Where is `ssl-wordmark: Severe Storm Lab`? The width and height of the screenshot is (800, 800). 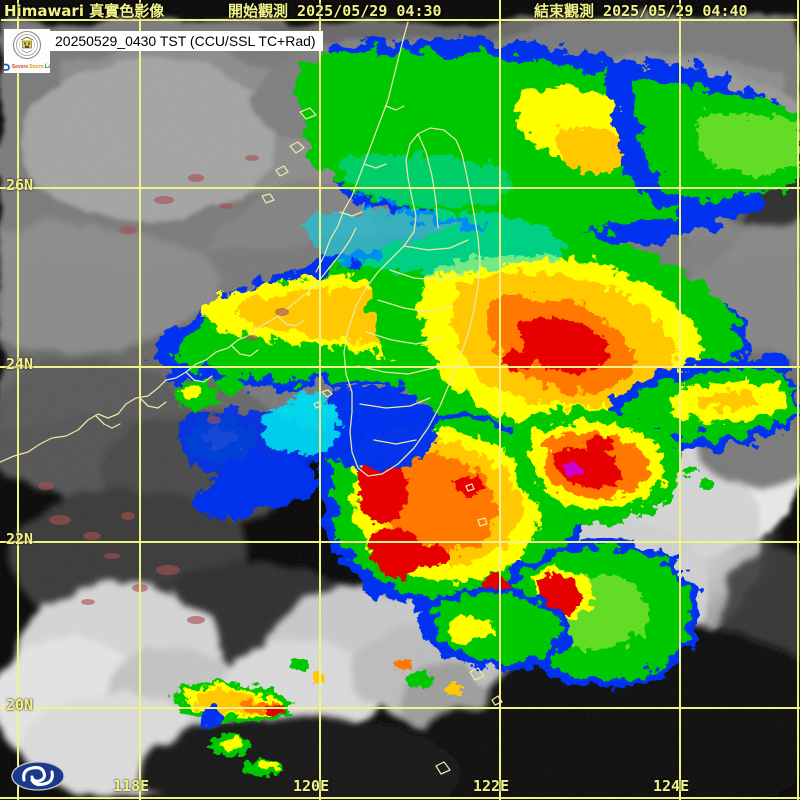
ssl-wordmark: Severe Storm Lab is located at coordinates (27, 66).